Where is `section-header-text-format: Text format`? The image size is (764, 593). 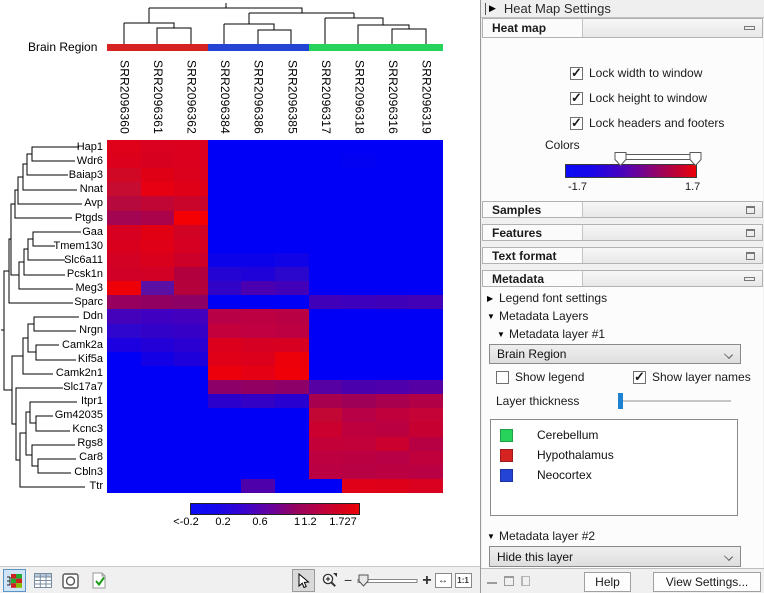 section-header-text-format: Text format is located at coordinates (622, 255).